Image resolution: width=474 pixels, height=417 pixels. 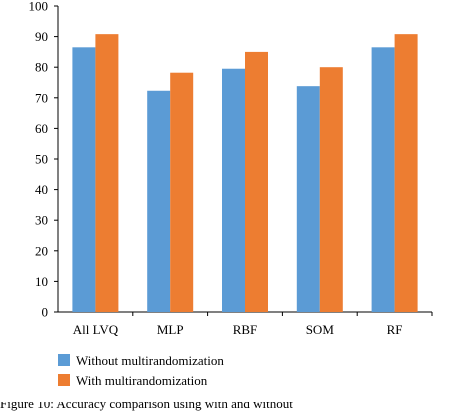 I want to click on y-axis-ticks: 0 10 20 30 40 50 60 70 80 90 100, so click(x=43, y=160).